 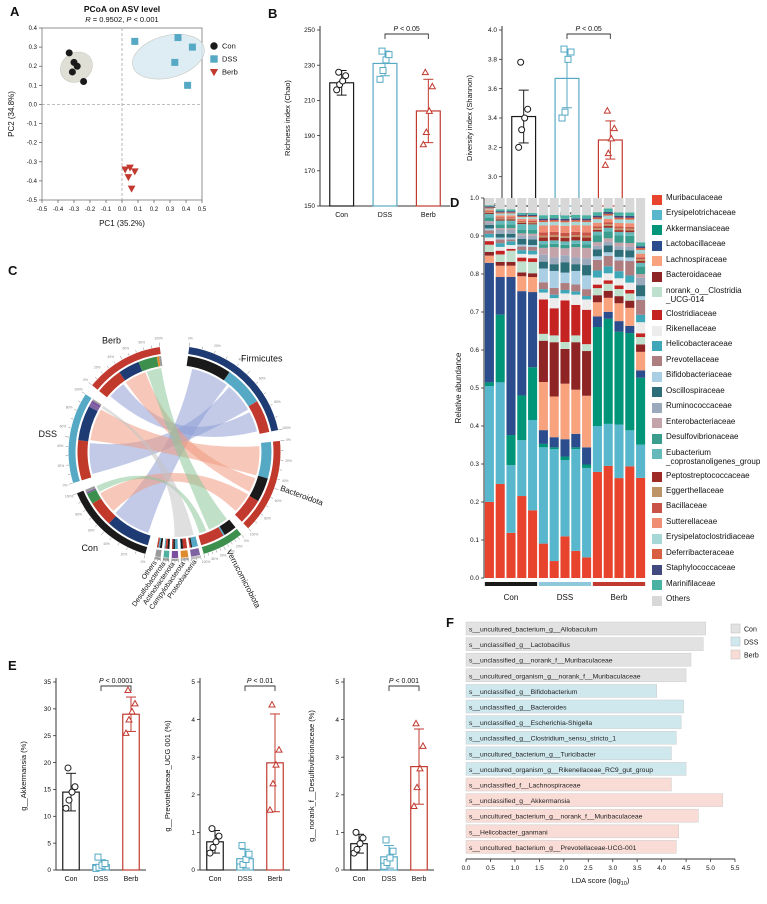 What do you see at coordinates (710, 868) in the screenshot?
I see `svg-text: 5.0` at bounding box center [710, 868].